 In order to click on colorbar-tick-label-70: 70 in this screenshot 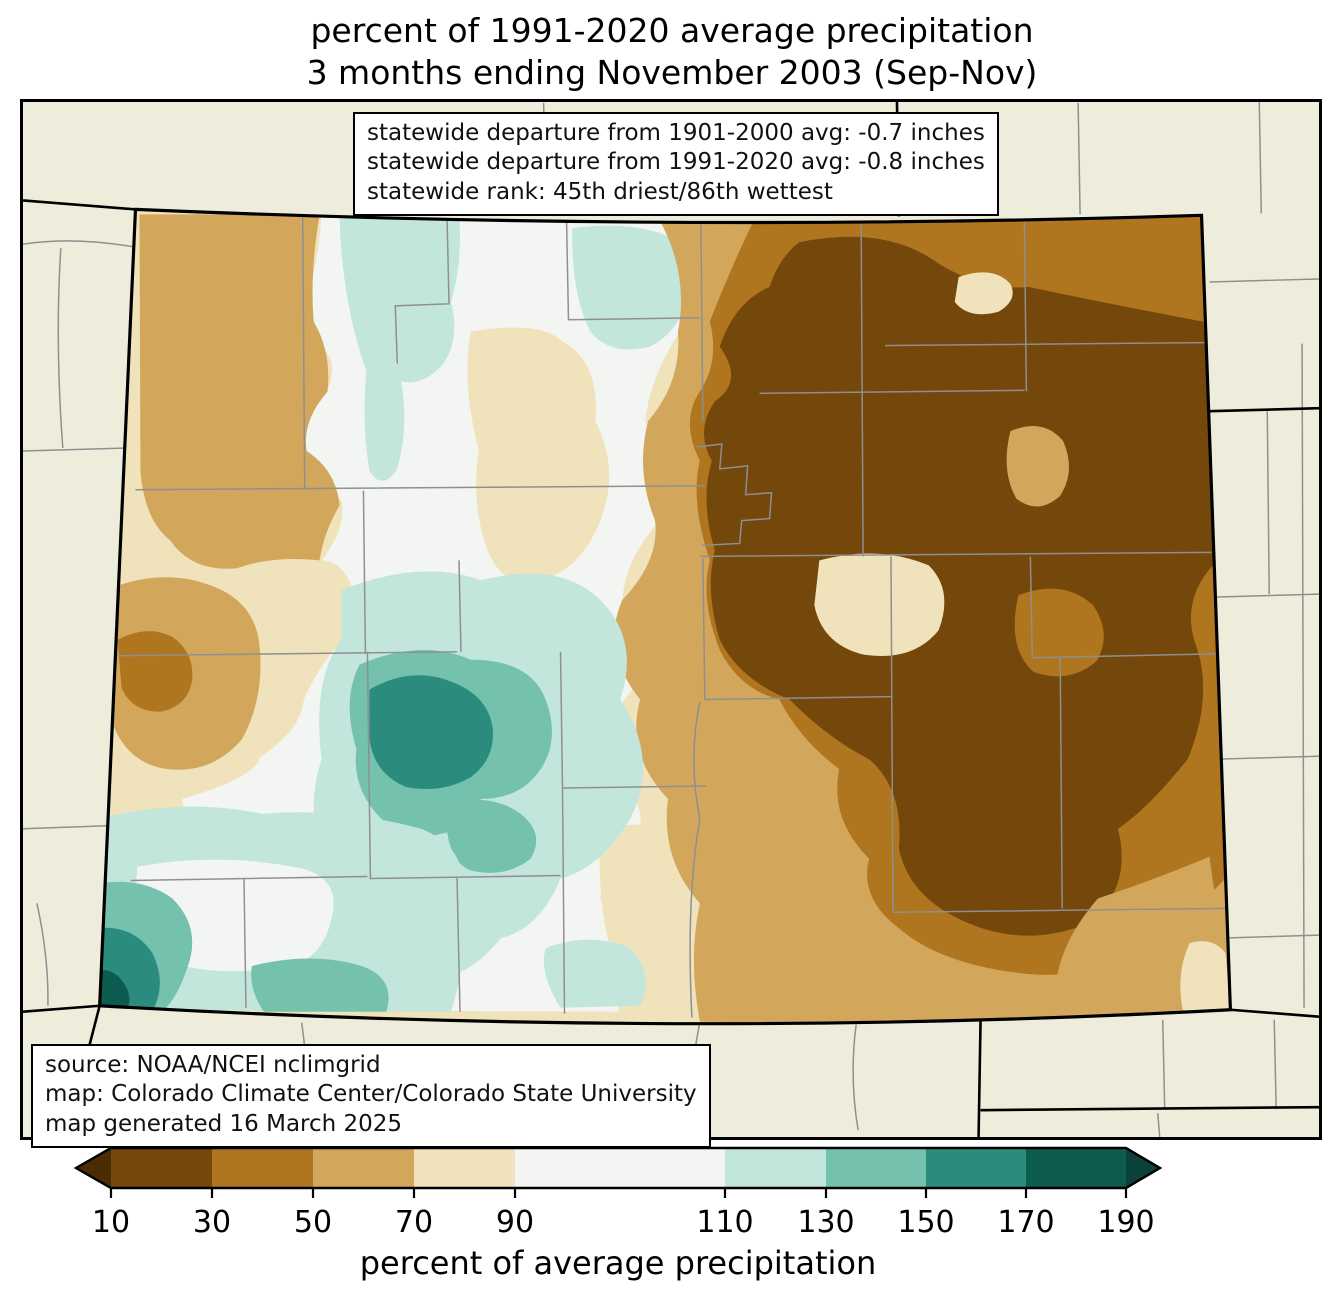, I will do `click(414, 1222)`.